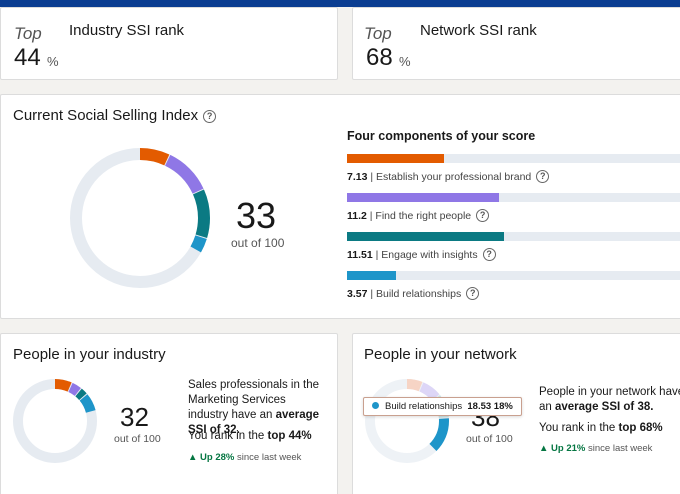 Image resolution: width=680 pixels, height=494 pixels. Describe the element at coordinates (516, 43) in the screenshot. I see `network-rank-card: Top Network SSI rank 68 %` at that location.